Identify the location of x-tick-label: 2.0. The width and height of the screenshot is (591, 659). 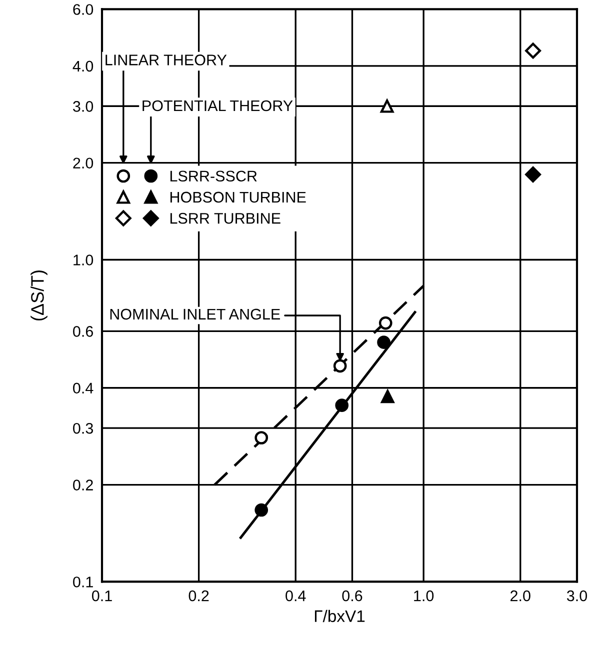
(520, 596).